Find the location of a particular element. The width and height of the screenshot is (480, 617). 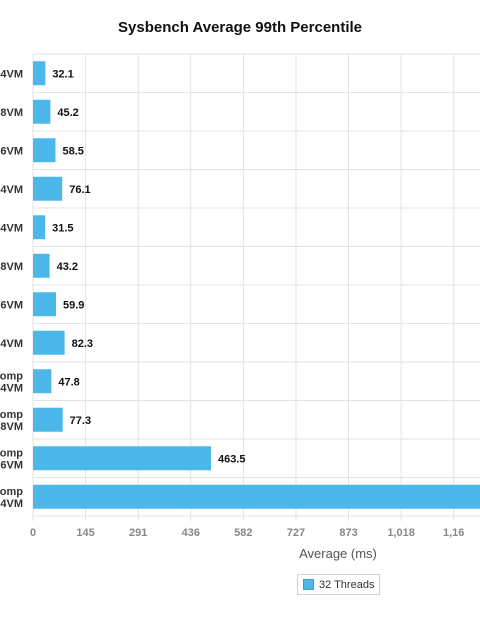

x-tick-label: 0 is located at coordinates (33, 533).